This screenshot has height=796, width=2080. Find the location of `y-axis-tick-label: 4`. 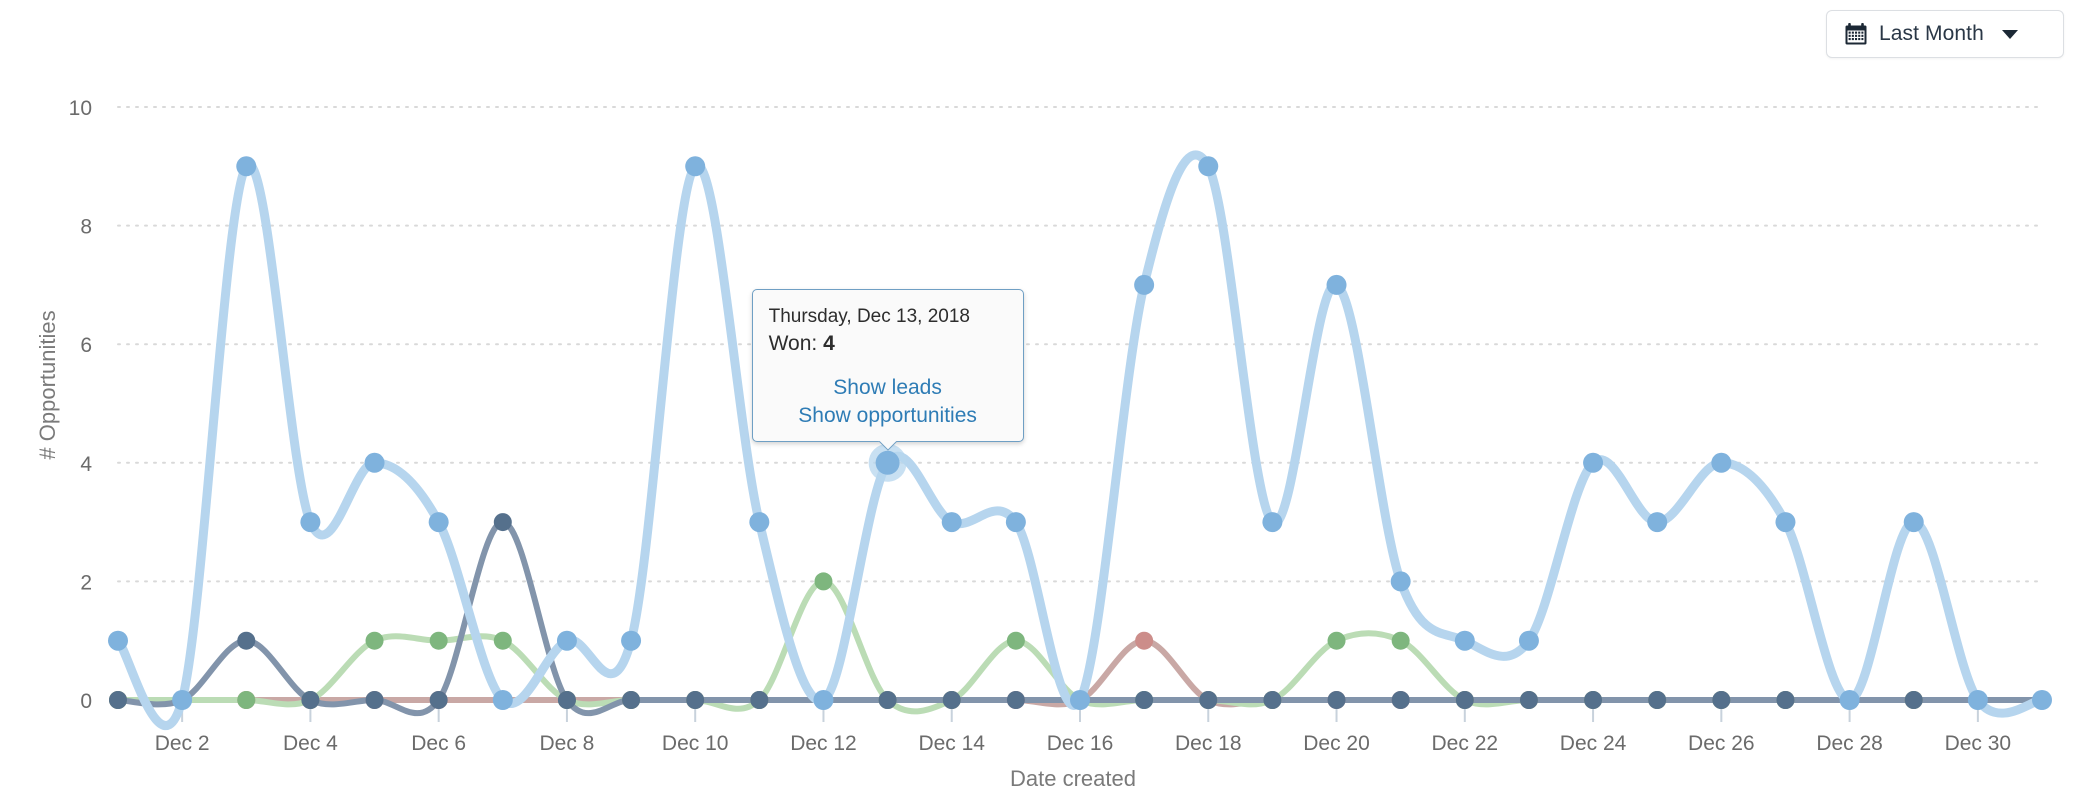

y-axis-tick-label: 4 is located at coordinates (86, 464).